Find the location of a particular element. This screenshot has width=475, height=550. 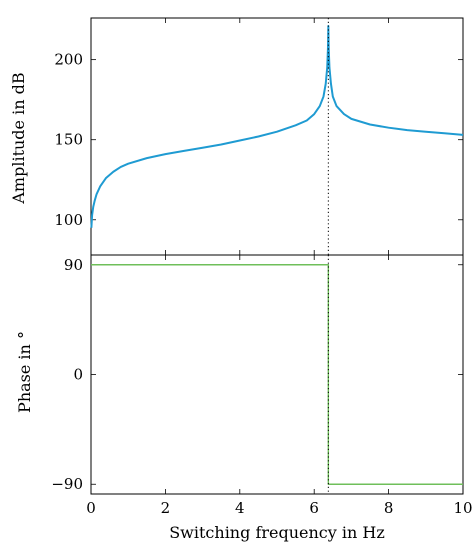

amplitude-y-tick-label: 150 is located at coordinates (68, 140).